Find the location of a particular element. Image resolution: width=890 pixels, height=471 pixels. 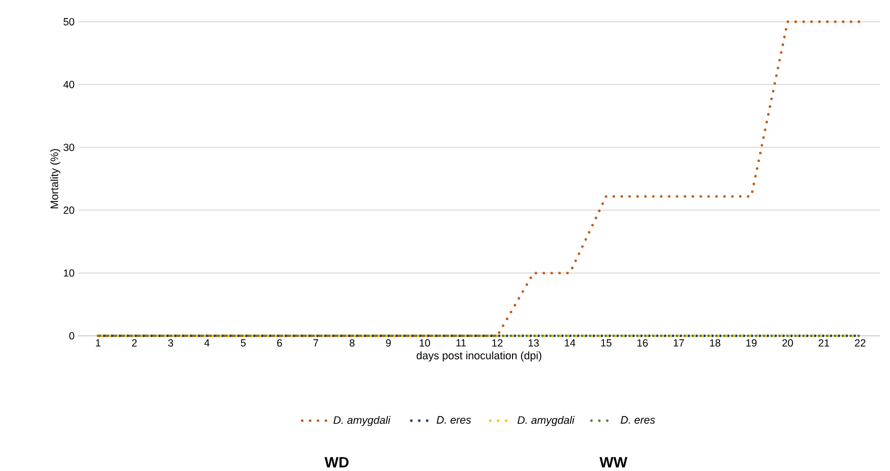

x-tick-label: 7 is located at coordinates (315, 342).